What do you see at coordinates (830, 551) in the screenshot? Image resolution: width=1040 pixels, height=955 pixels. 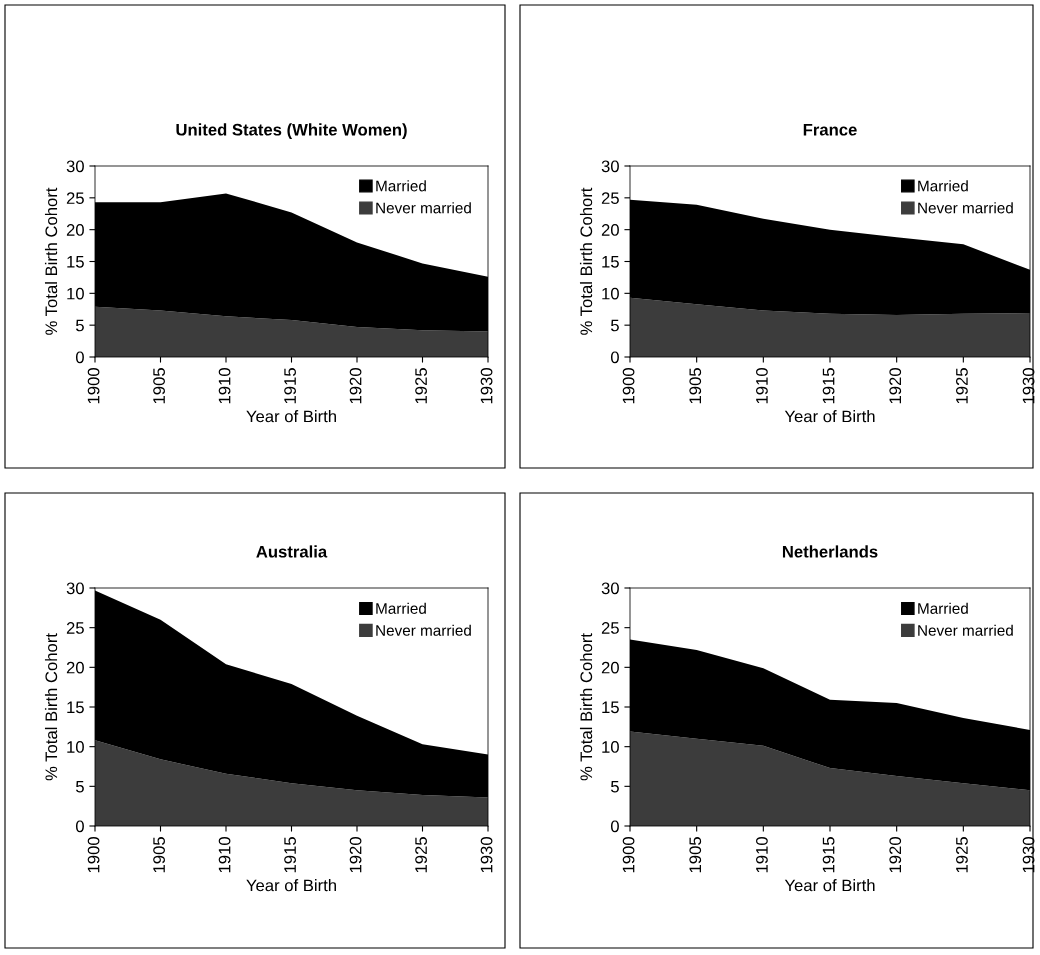 I see `chart-title: Netherlands` at bounding box center [830, 551].